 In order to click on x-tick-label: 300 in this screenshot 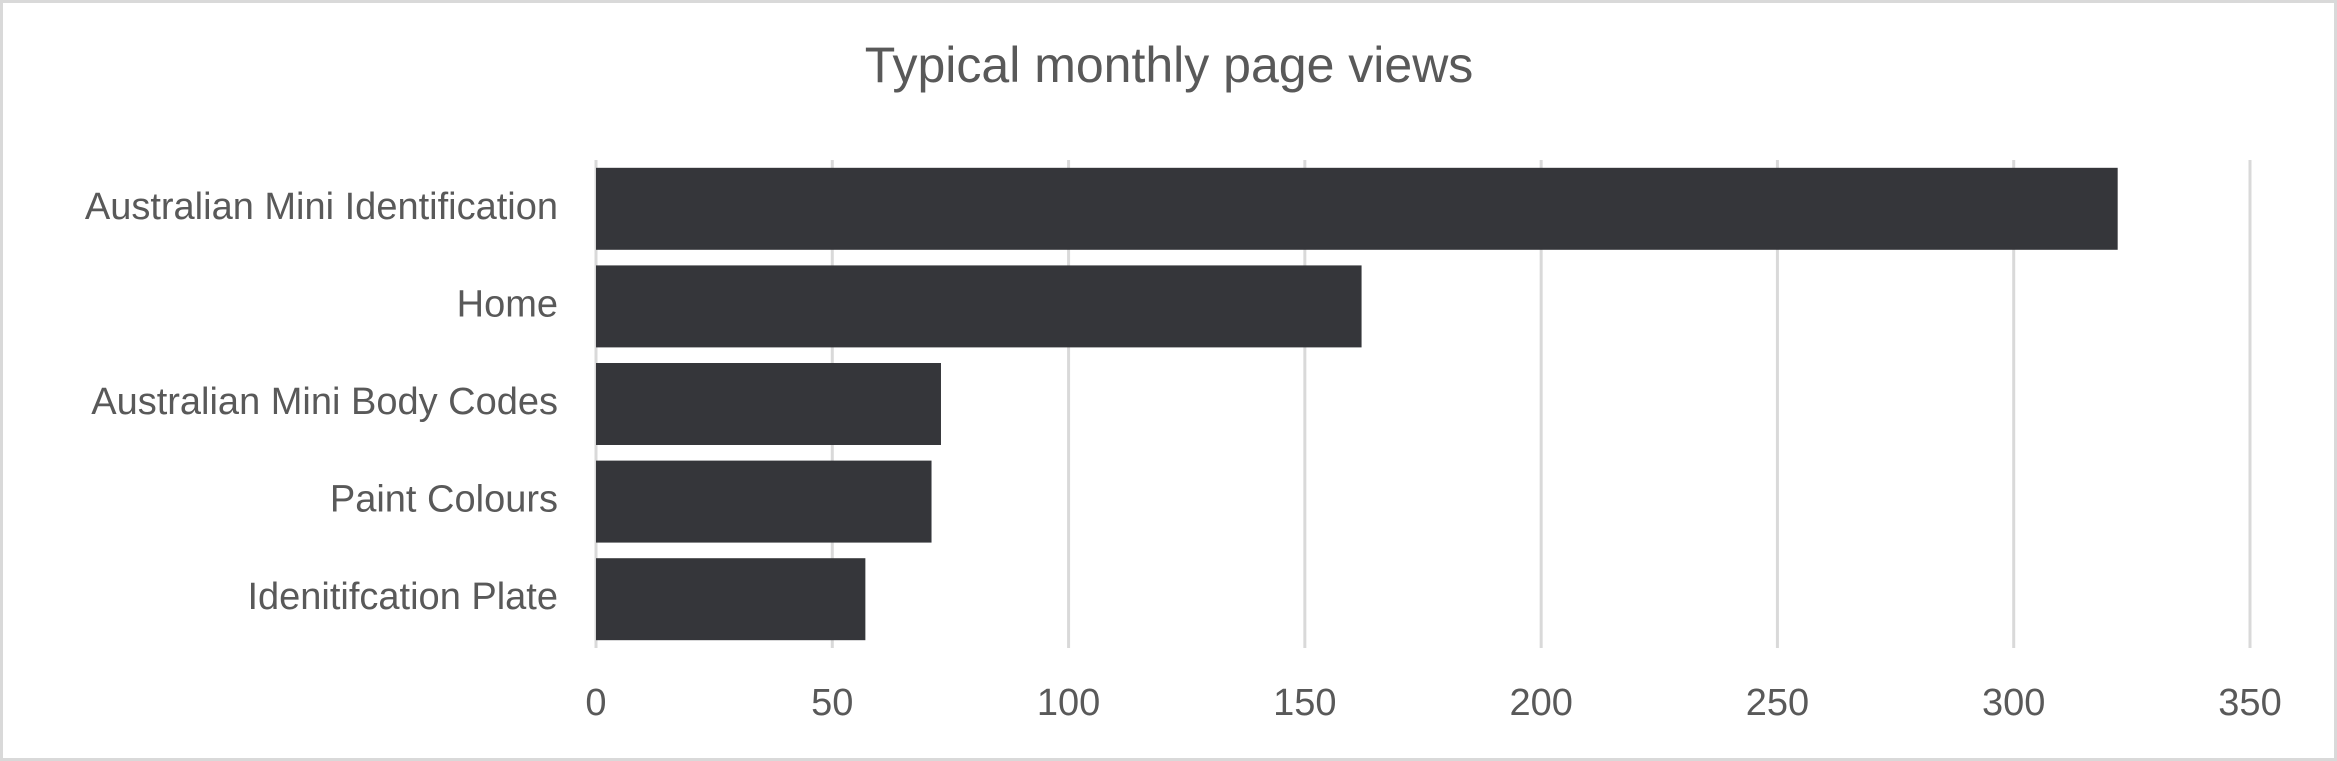, I will do `click(2013, 703)`.